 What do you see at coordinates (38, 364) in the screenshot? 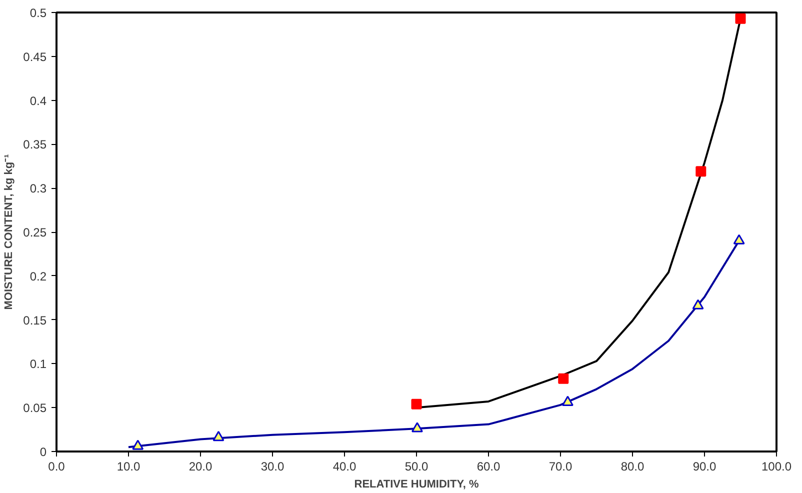
I see `y-tick-label: 0.1` at bounding box center [38, 364].